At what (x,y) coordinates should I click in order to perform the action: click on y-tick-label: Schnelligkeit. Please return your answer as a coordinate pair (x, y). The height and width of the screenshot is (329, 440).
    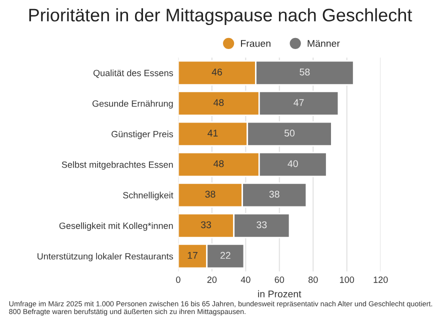
    Looking at the image, I should click on (148, 196).